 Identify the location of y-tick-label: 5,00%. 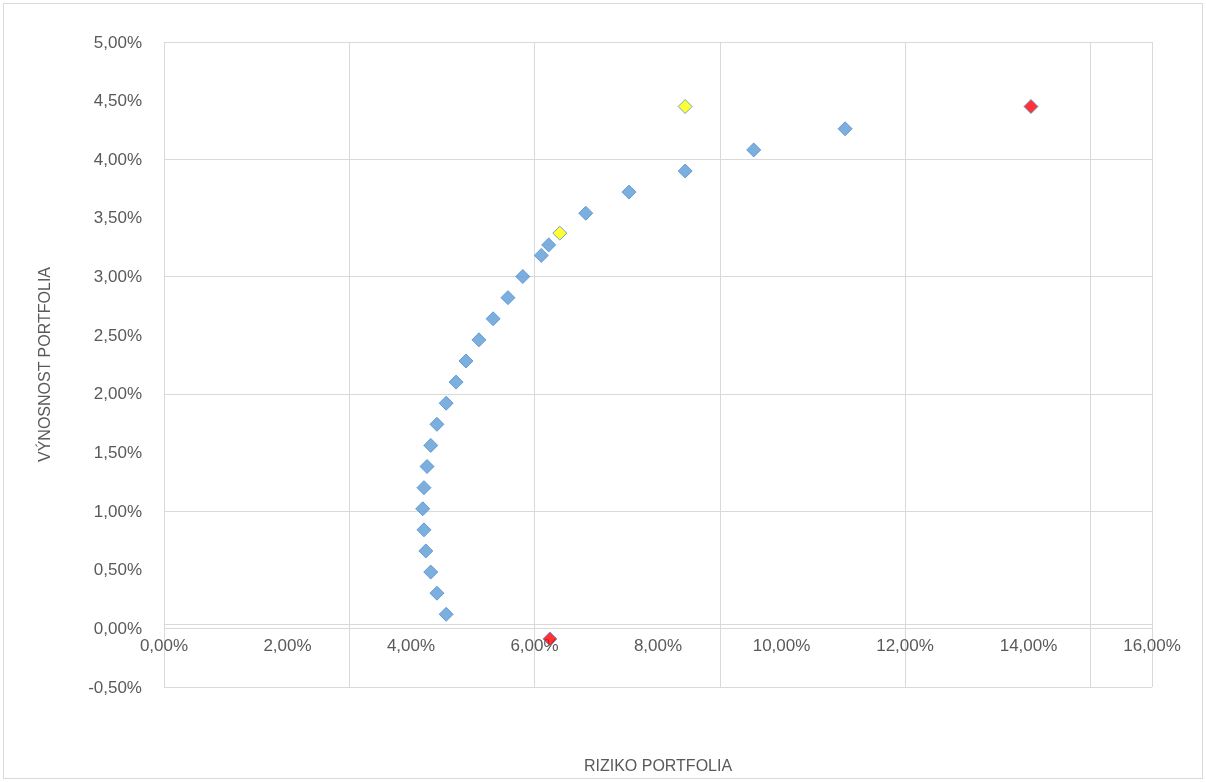
(117, 42).